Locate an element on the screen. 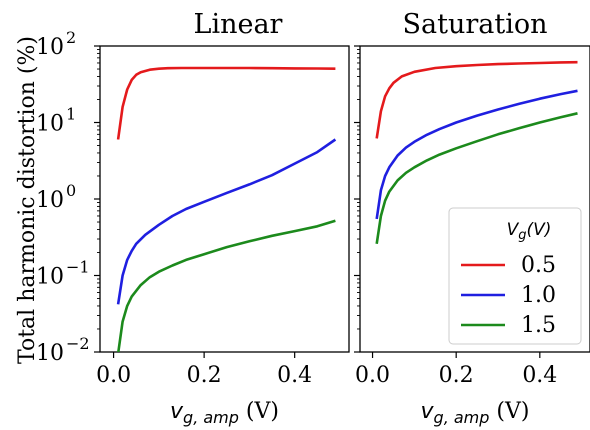 This screenshot has width=590, height=430. y-tick-exponent: −1 is located at coordinates (78, 267).